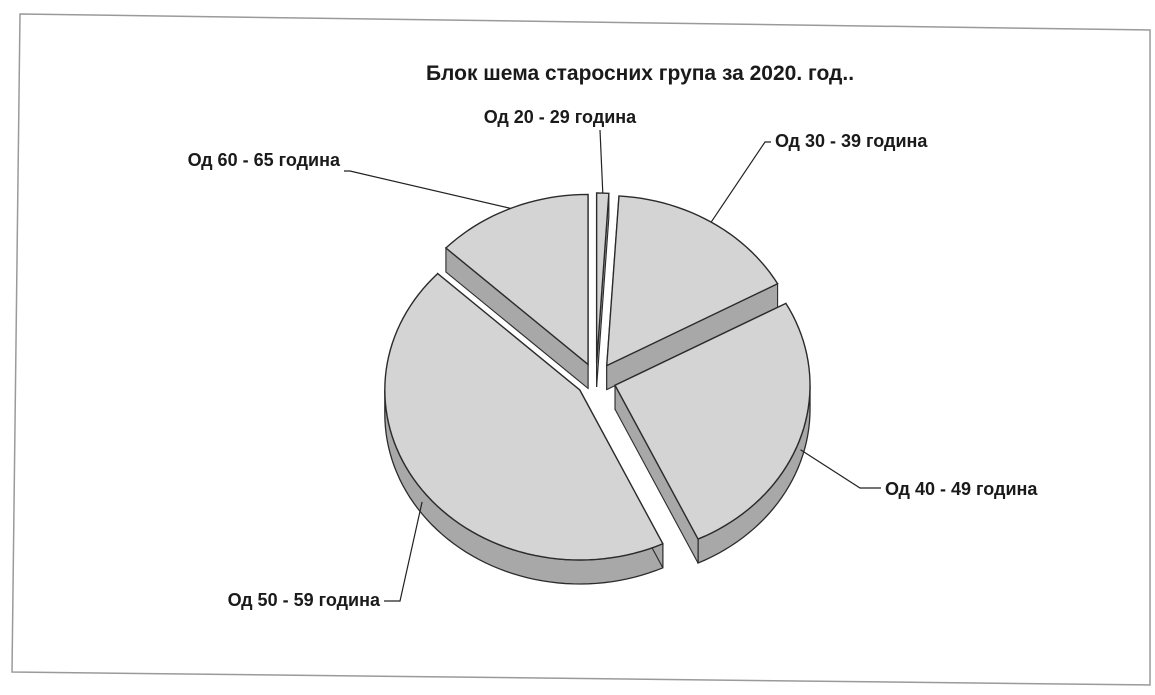 Image resolution: width=1155 pixels, height=695 pixels. Describe the element at coordinates (851, 141) in the screenshot. I see `slice-label-30-39: Од 30 - 39 година` at that location.